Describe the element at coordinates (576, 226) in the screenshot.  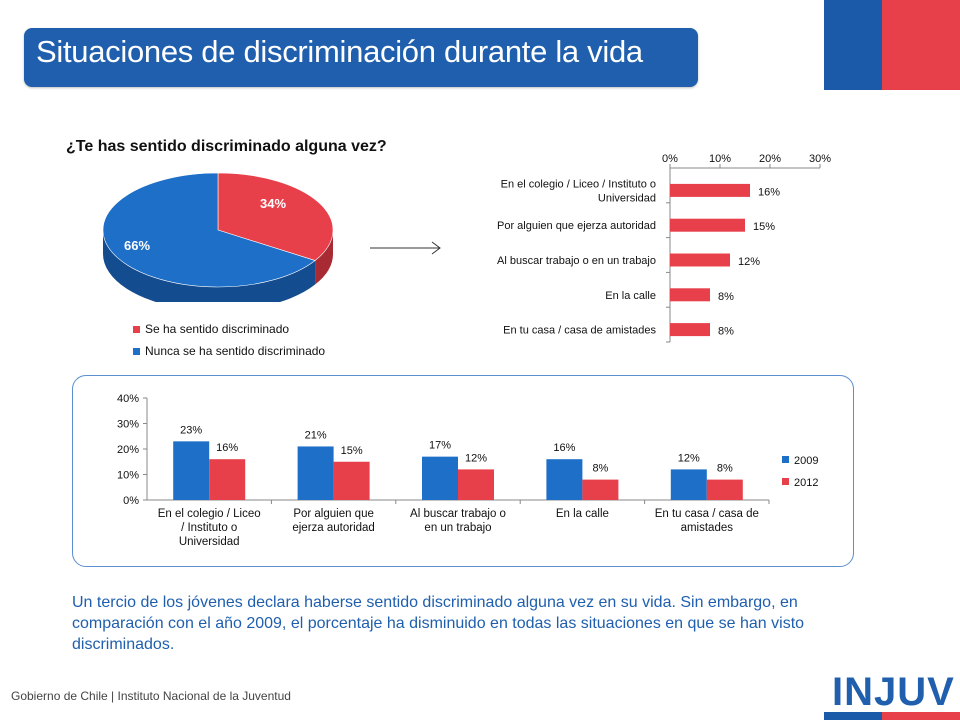
I see `hbar-category-label: Por alguien que ejerza autoridad` at that location.